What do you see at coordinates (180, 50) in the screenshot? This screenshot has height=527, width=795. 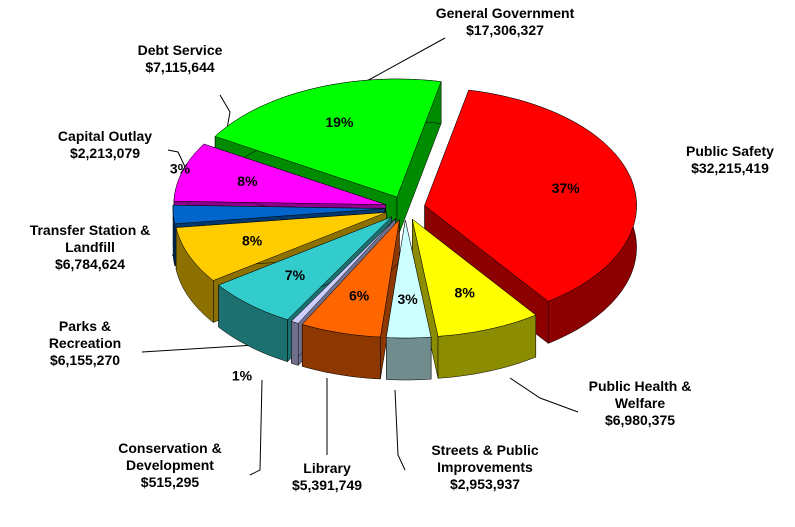 I see `category-name: Debt Service` at bounding box center [180, 50].